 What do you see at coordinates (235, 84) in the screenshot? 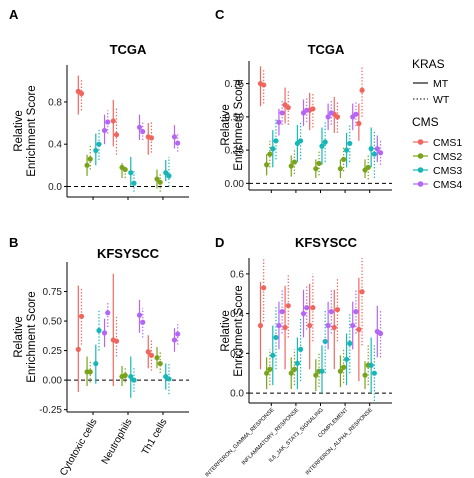
I see `panel-c-ytick-label-3: 0.75` at bounding box center [235, 84].